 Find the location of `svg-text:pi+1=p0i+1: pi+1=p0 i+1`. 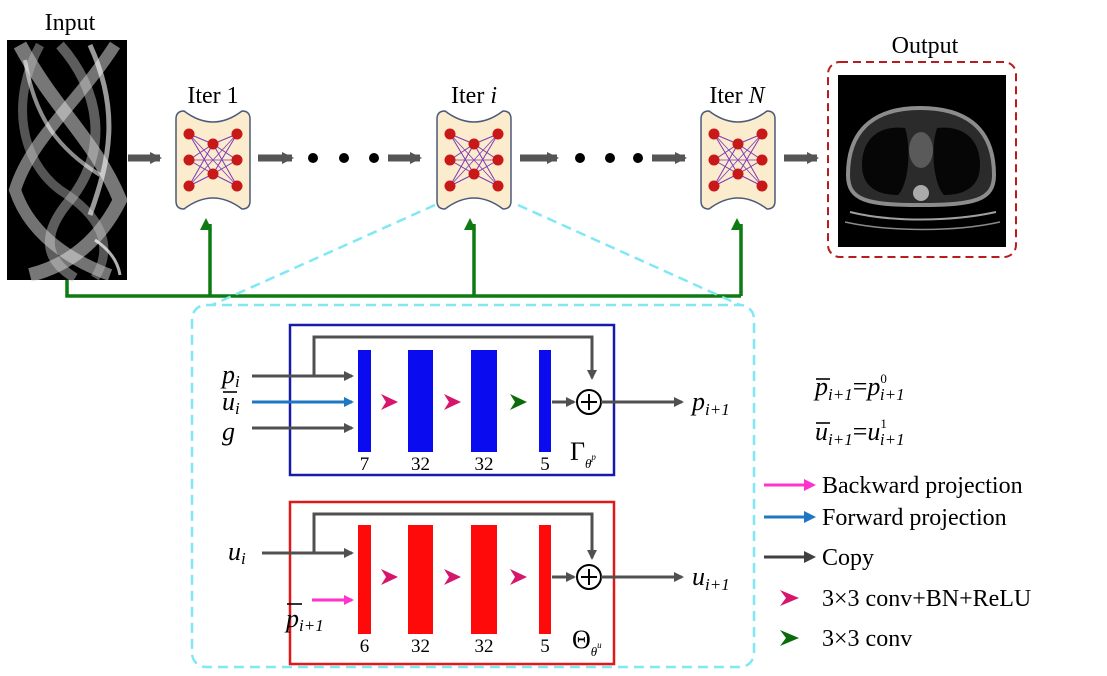

svg-text:pi+1=p0i+1: pi+1=p0 i+1 is located at coordinates (859, 387).